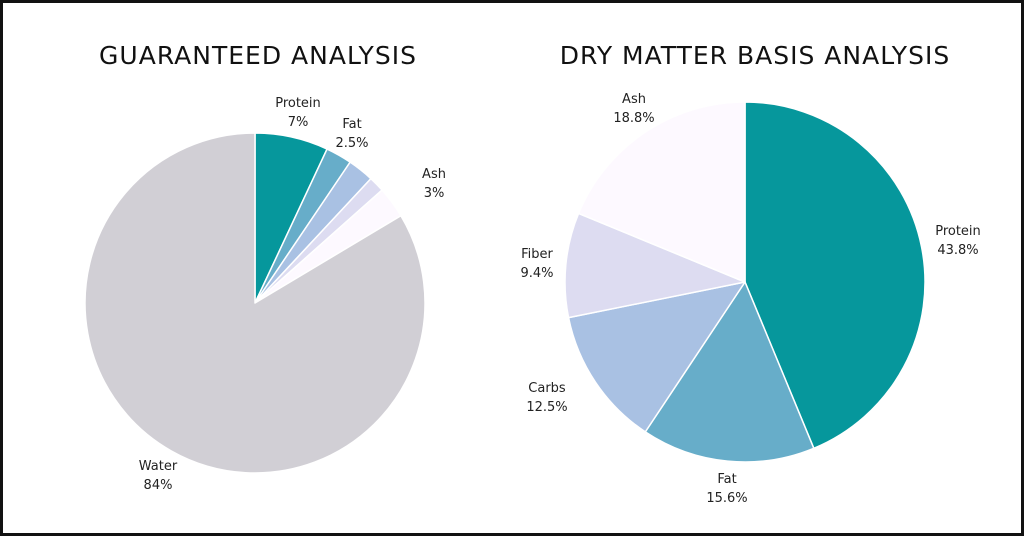  Describe the element at coordinates (661, 192) in the screenshot. I see `dry-matter-slice-ash` at that location.